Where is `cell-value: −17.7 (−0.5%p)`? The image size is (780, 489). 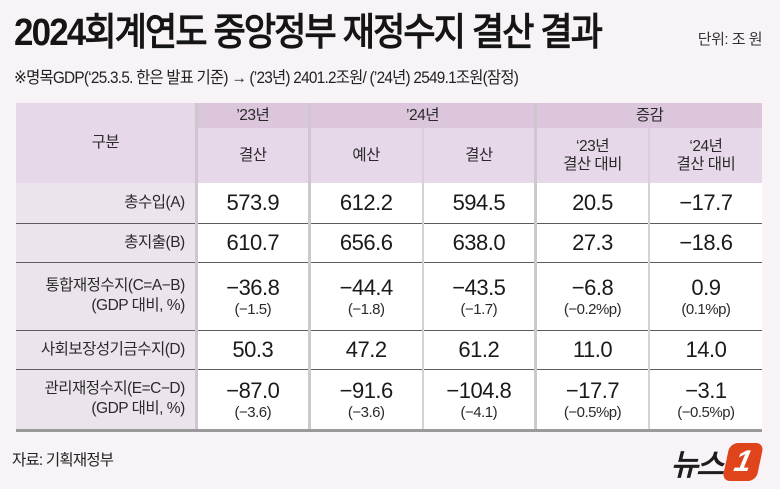 cell-value: −17.7 (−0.5%p) is located at coordinates (591, 400).